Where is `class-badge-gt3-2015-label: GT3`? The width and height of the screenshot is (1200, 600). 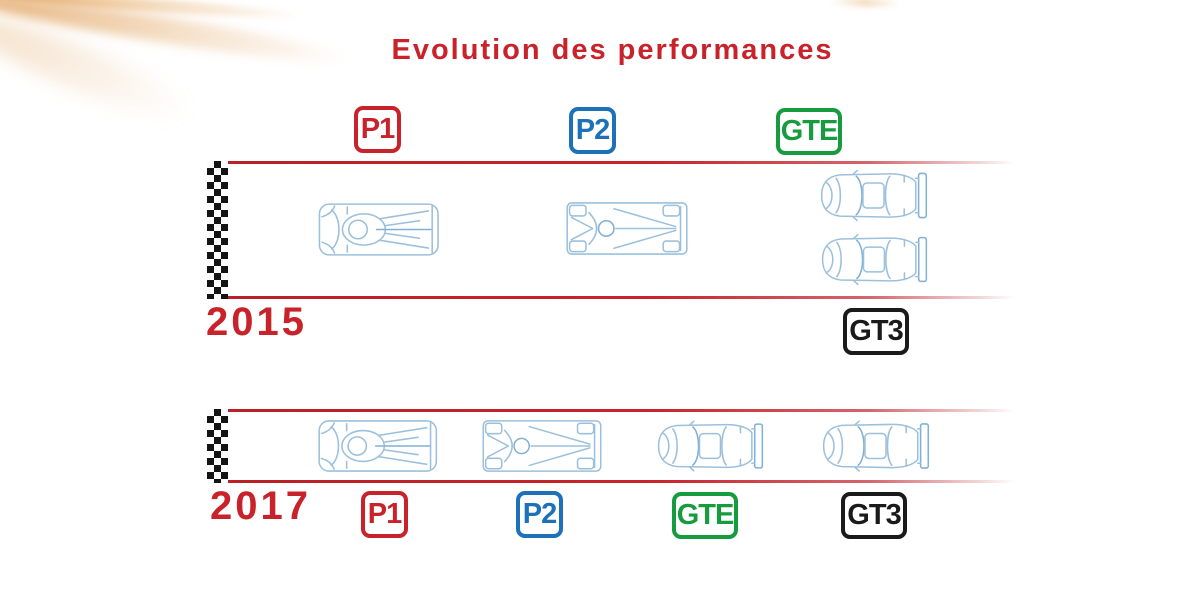 class-badge-gt3-2015-label: GT3 is located at coordinates (876, 331).